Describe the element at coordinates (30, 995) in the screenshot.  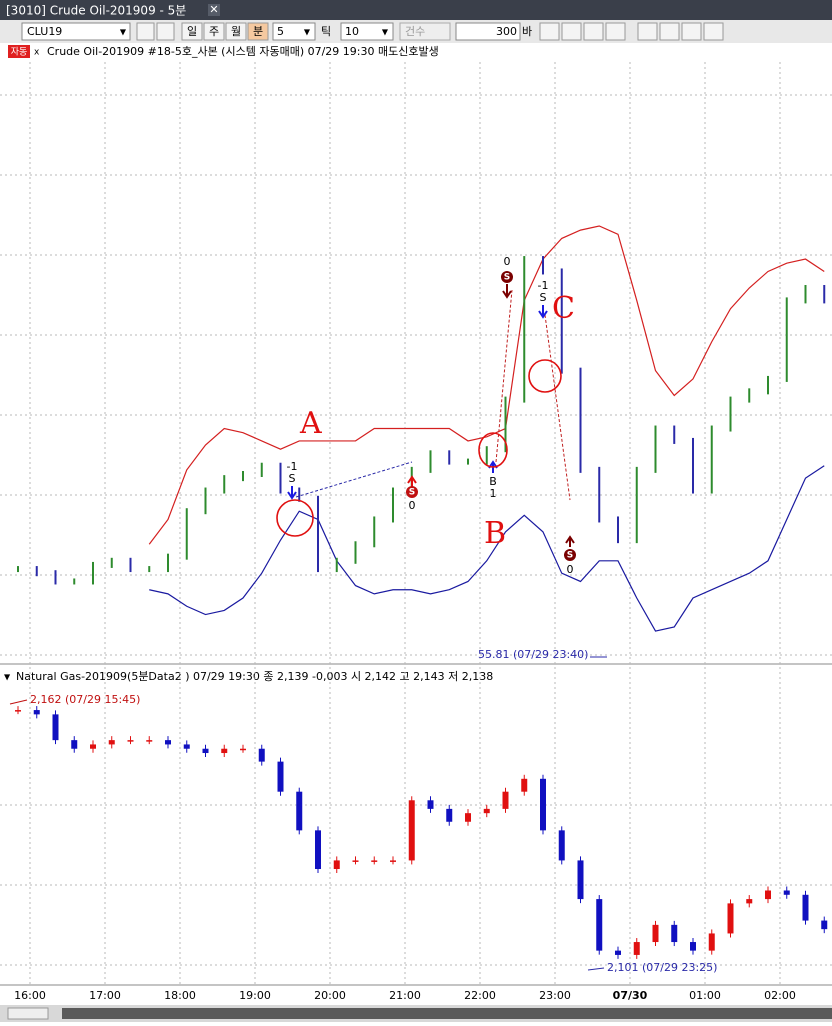
I see `x-tick-label: 16:00` at that location.